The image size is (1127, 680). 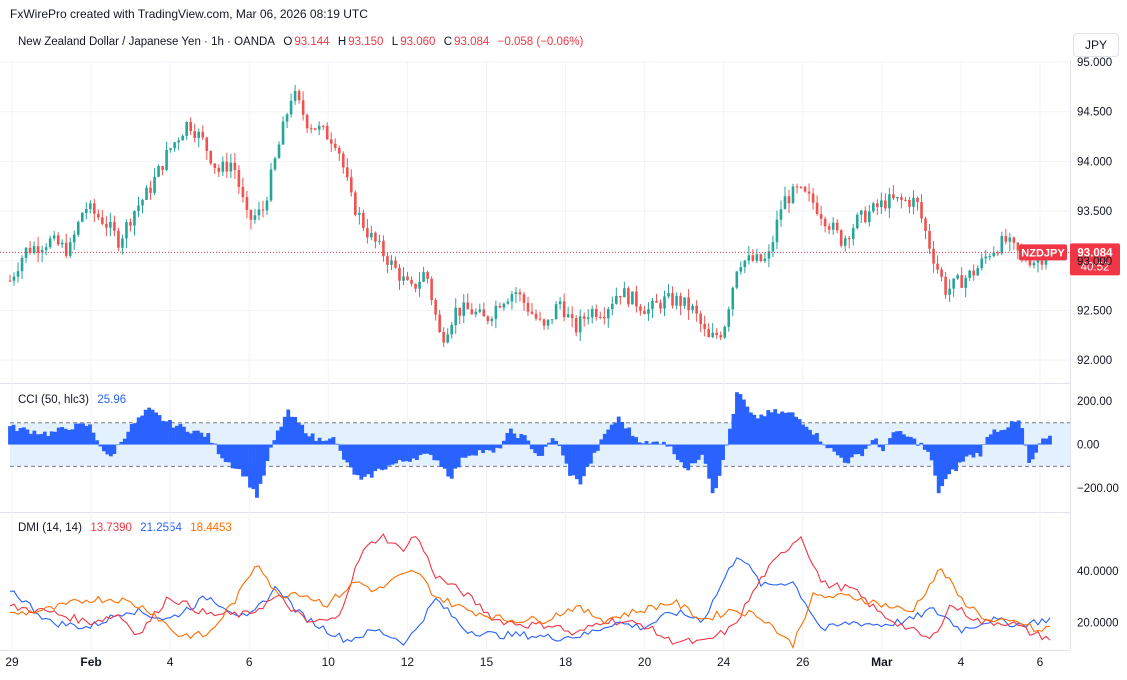 I want to click on cci-title: CCI (50, hlc3), so click(x=53, y=400).